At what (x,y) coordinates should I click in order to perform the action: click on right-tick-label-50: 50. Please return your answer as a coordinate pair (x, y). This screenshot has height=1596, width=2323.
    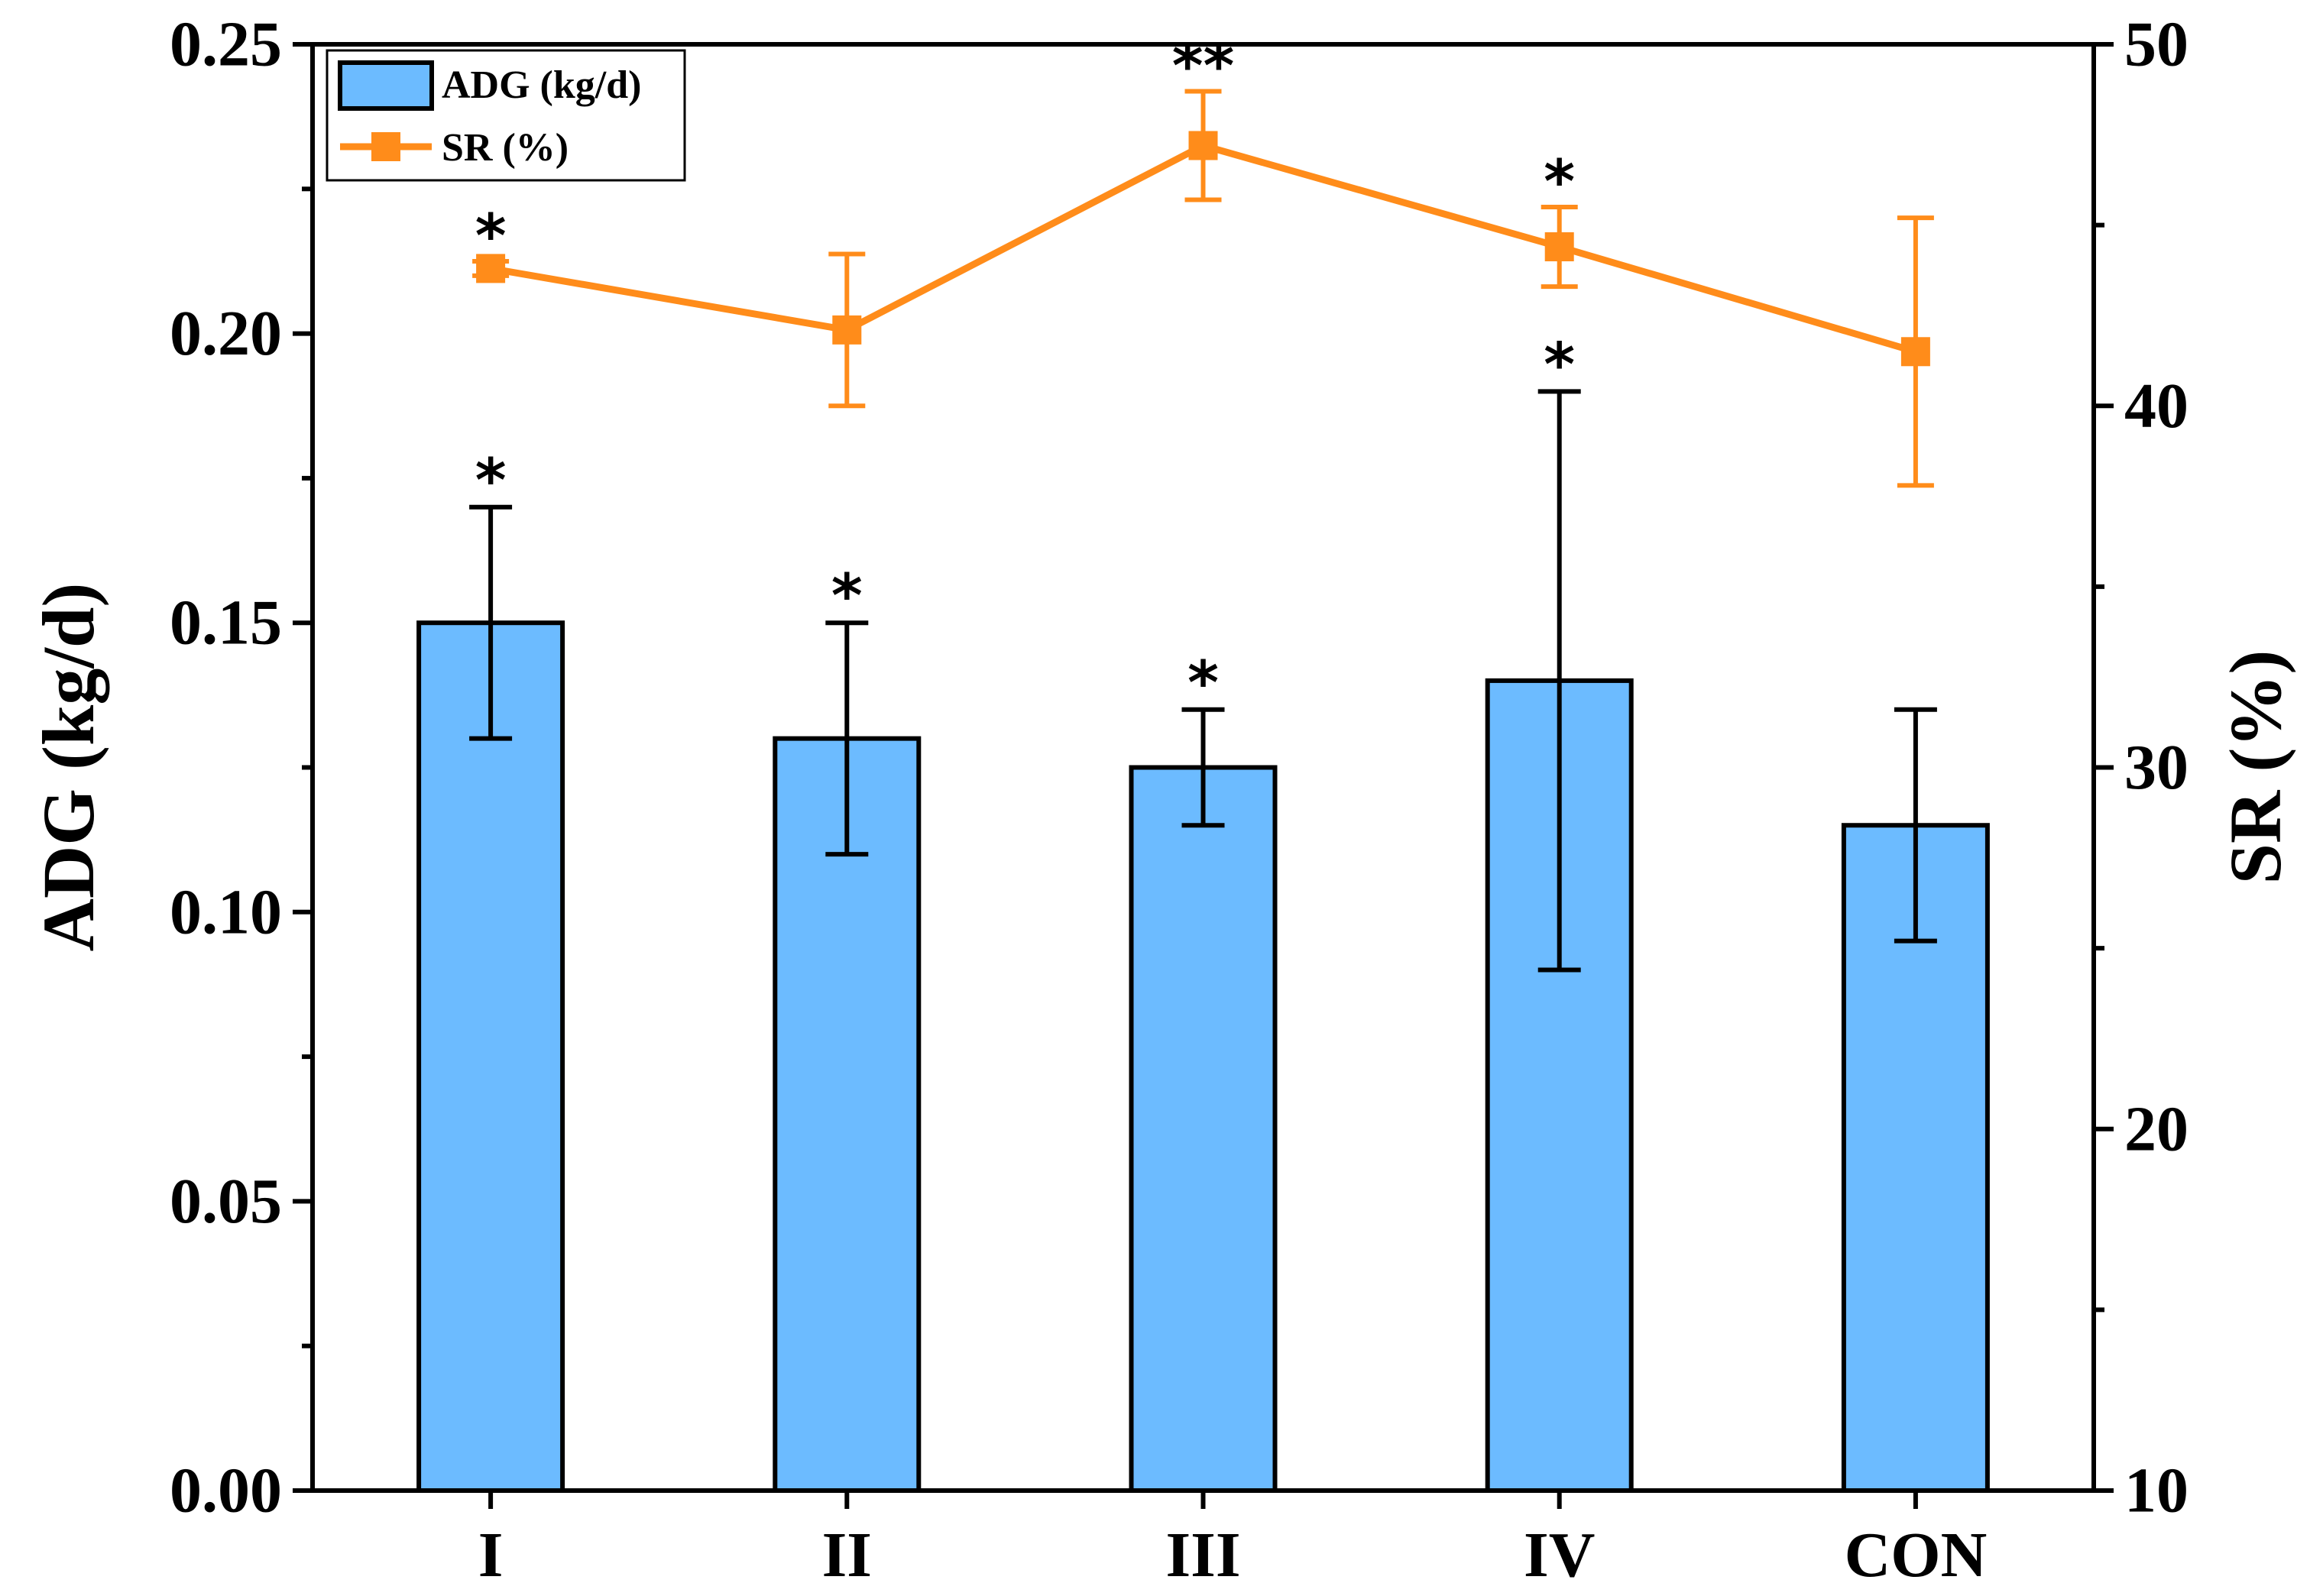
    Looking at the image, I should click on (2156, 44).